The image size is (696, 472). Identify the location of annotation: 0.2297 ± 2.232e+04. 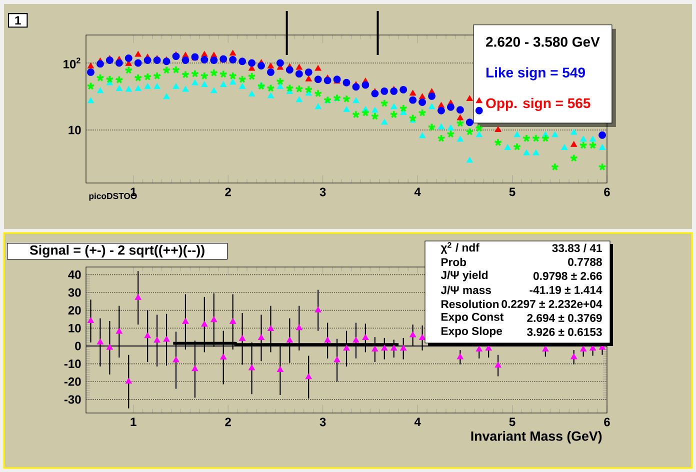
(552, 304).